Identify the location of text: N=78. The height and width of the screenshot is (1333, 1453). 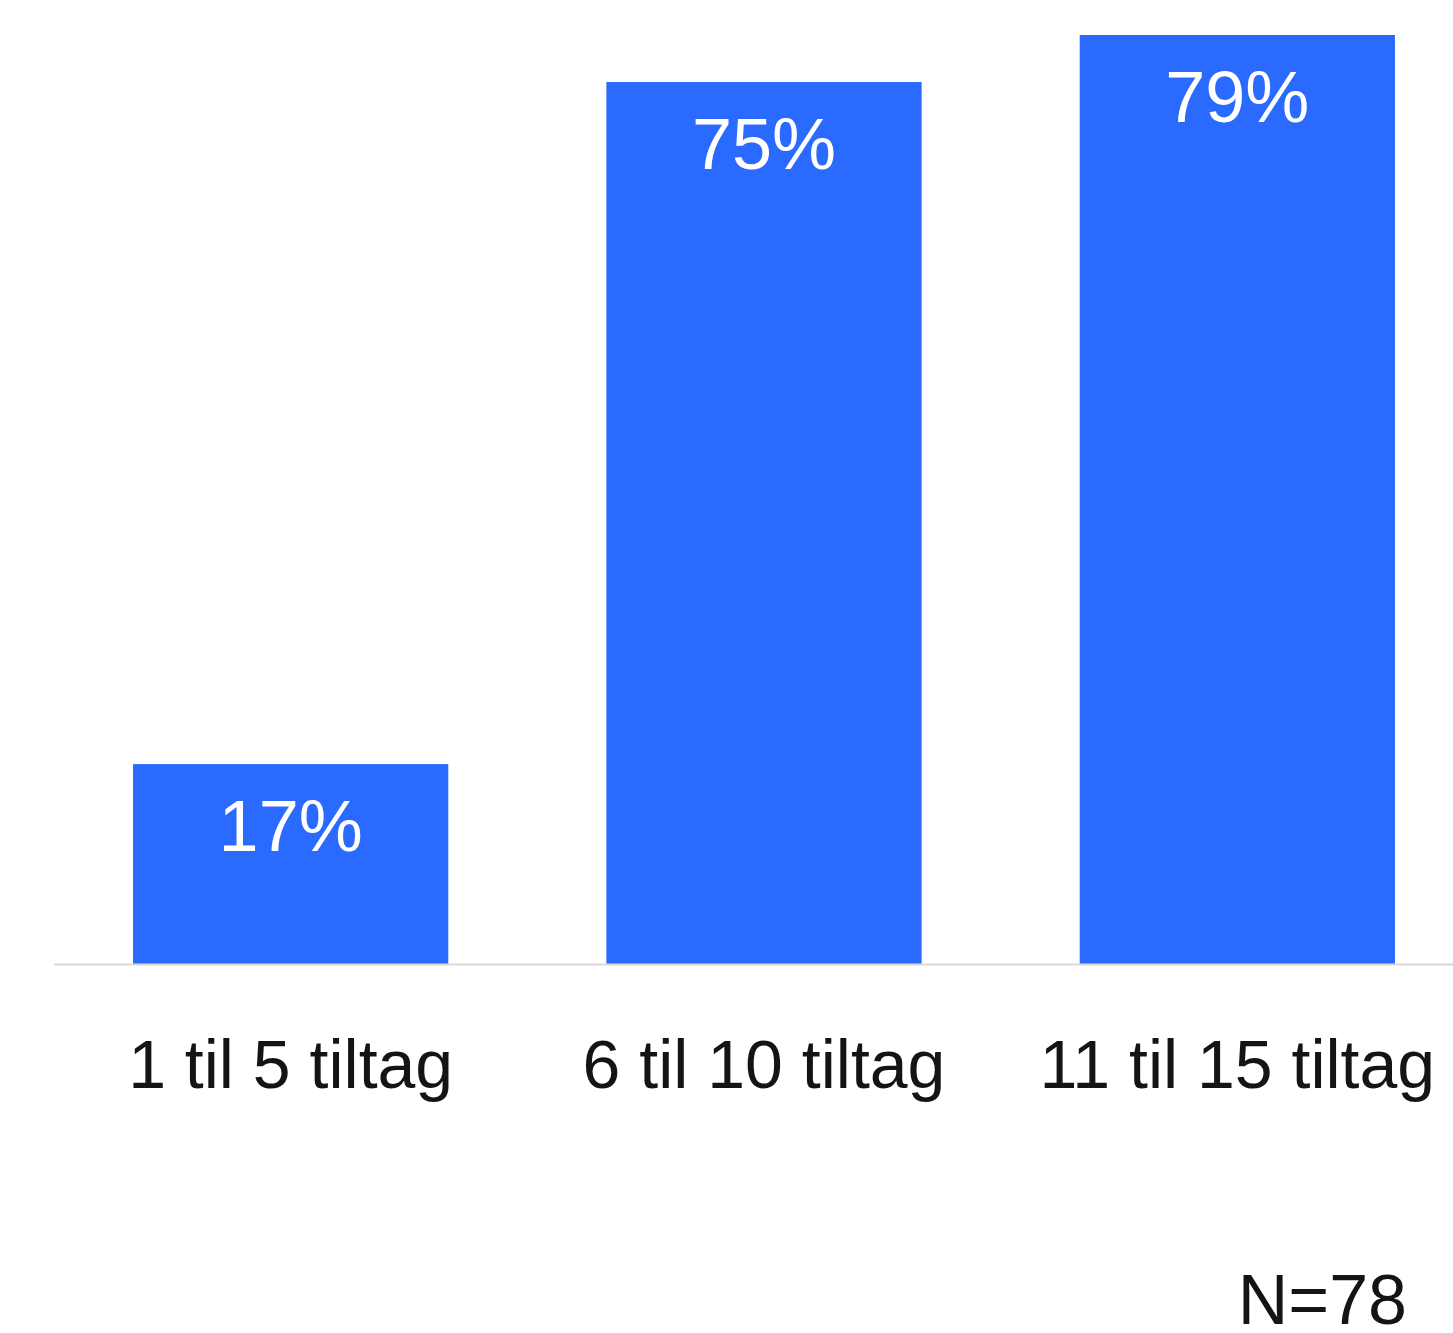
(1322, 1297).